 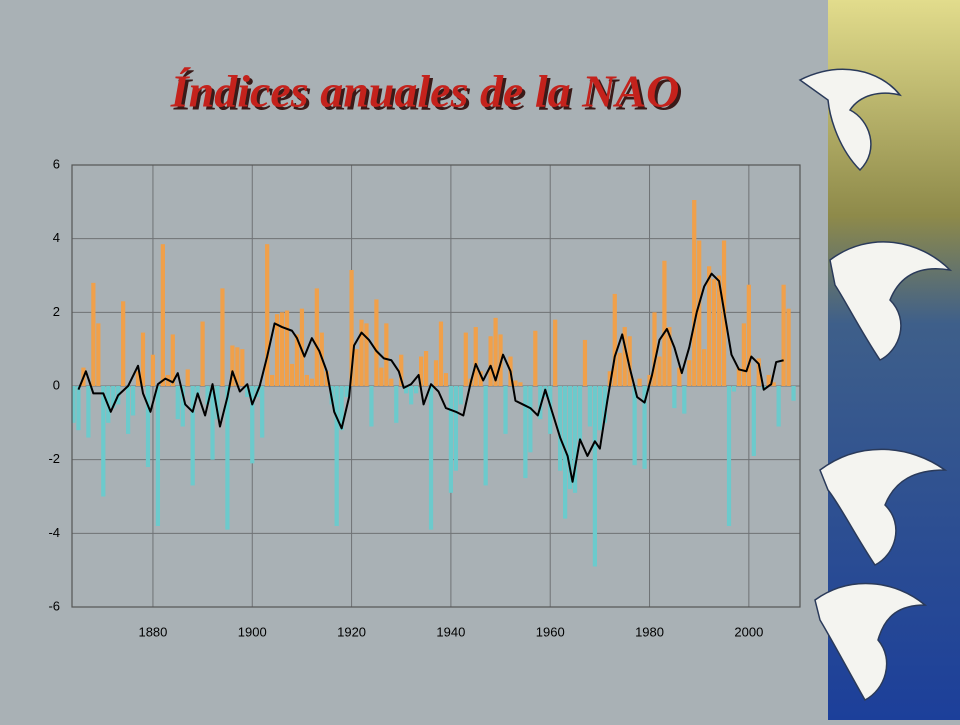 I want to click on x-tick-label: 1980, so click(x=649, y=631).